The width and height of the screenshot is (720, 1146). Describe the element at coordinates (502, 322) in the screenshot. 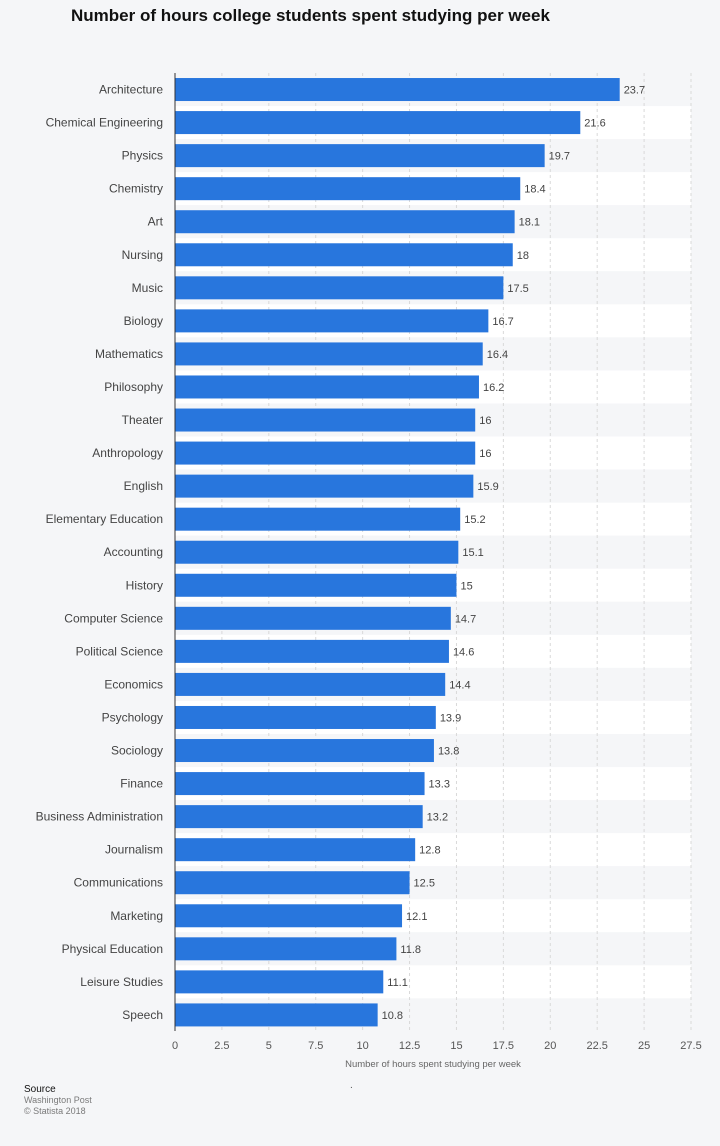

I see `bar-value-label: 16.7` at that location.